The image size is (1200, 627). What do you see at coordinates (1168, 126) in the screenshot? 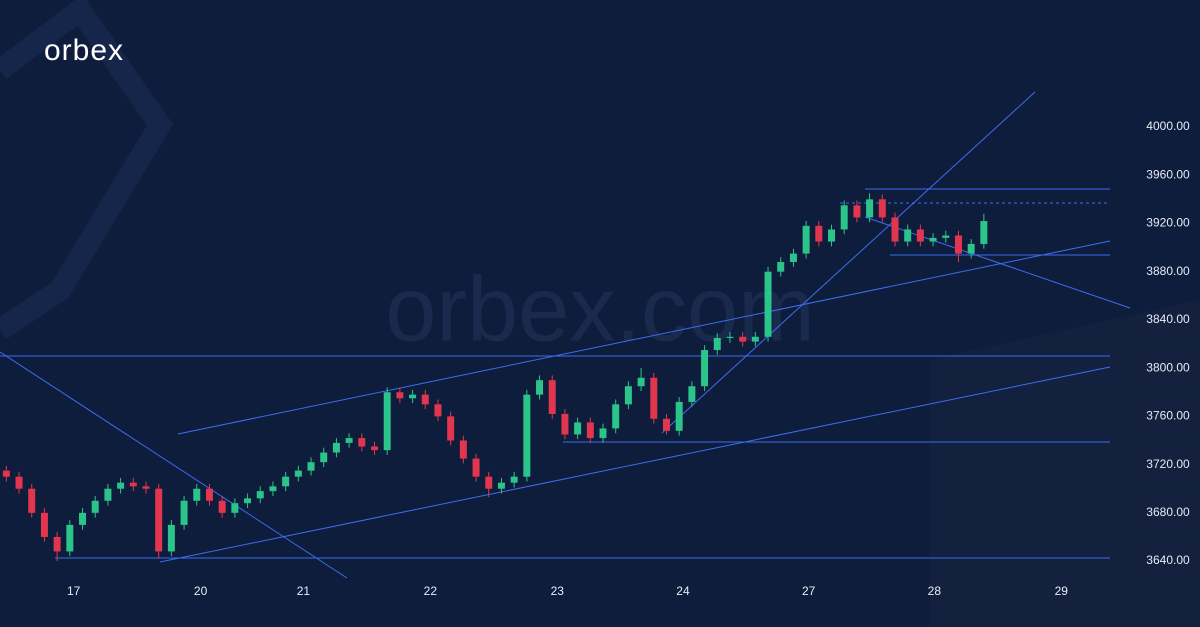
I see `y-tick-label: 4000.00` at bounding box center [1168, 126].